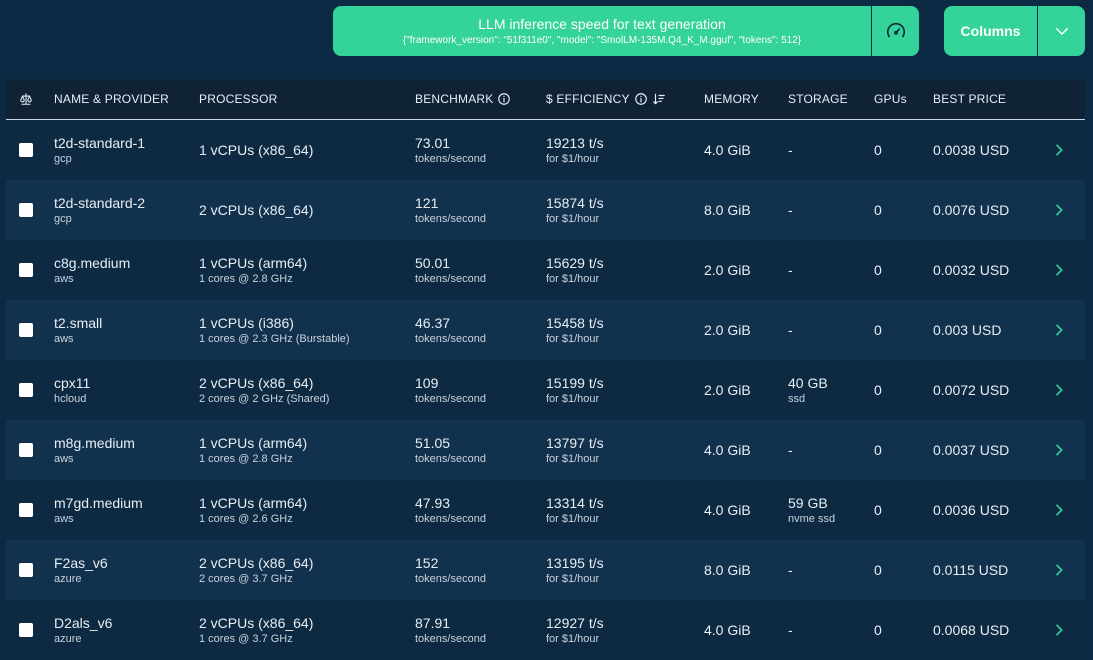 Image resolution: width=1093 pixels, height=660 pixels. What do you see at coordinates (256, 630) in the screenshot?
I see `processor-cell: 2 vCPUs (x86_64) 1 cores @ 3.7 GHz` at bounding box center [256, 630].